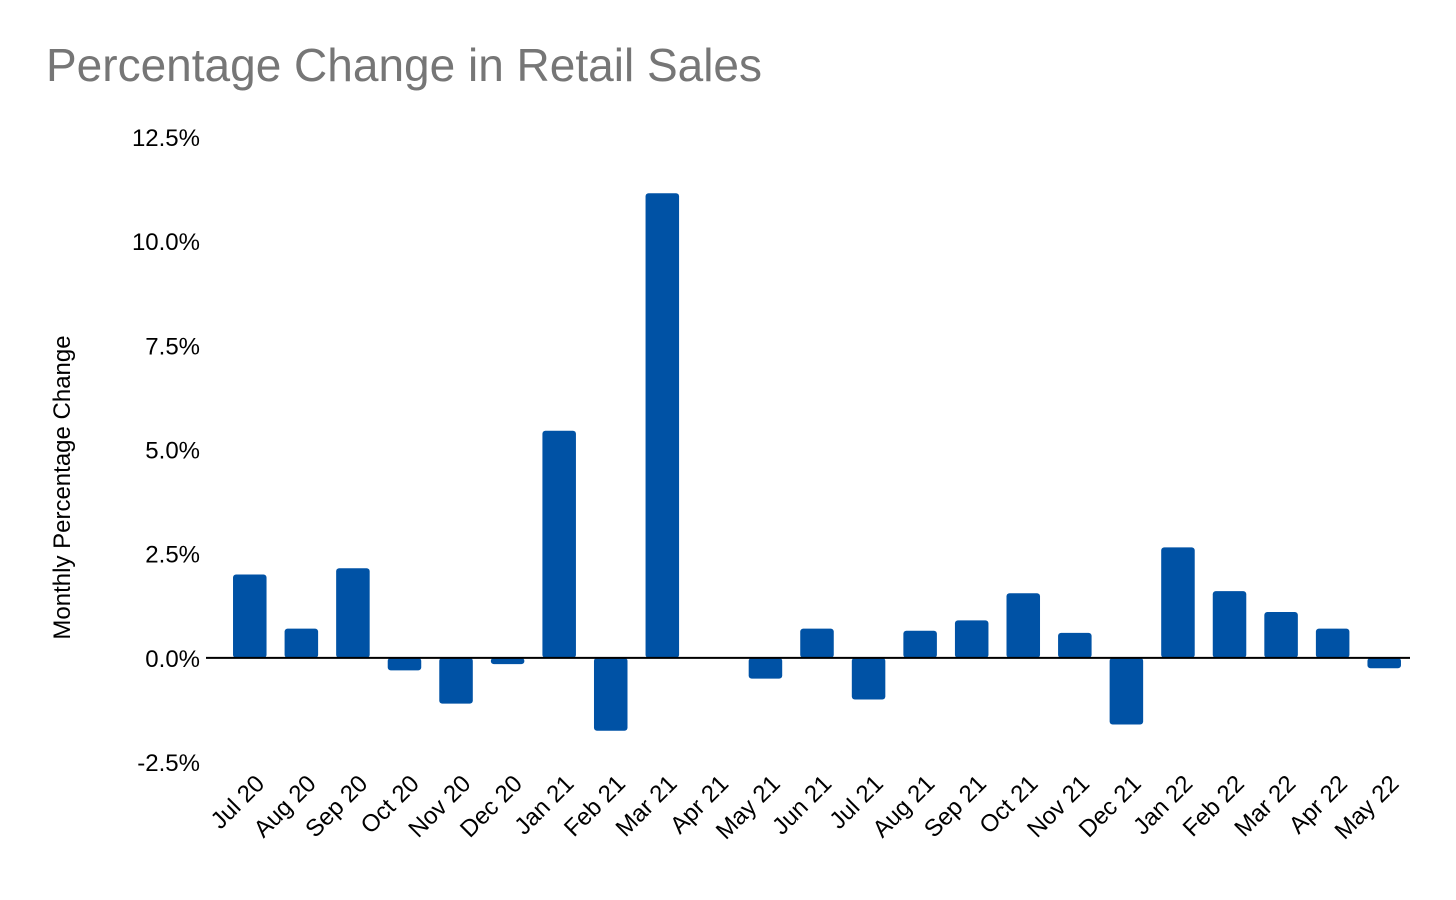 The width and height of the screenshot is (1456, 900). Describe the element at coordinates (172, 659) in the screenshot. I see `y-tick-label: 0.0%` at that location.